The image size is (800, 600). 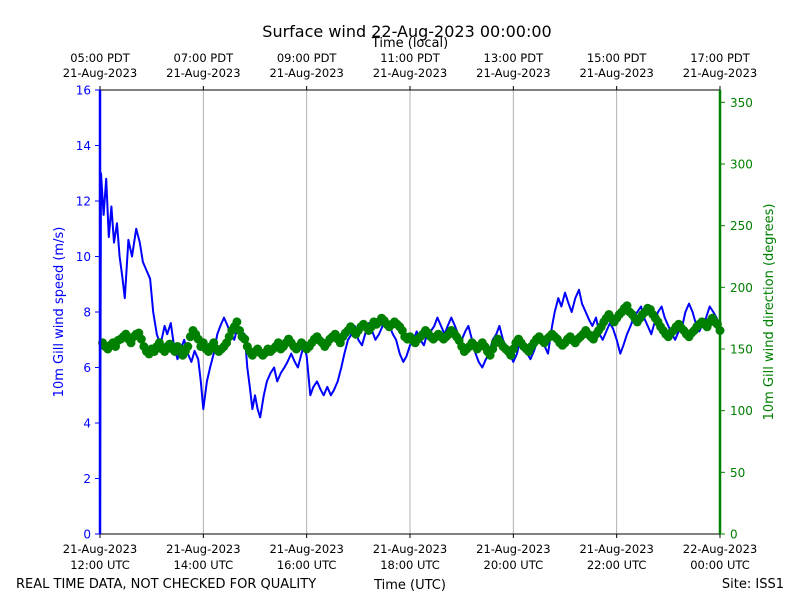 I want to click on left-tick-label: 12, so click(x=83, y=202).